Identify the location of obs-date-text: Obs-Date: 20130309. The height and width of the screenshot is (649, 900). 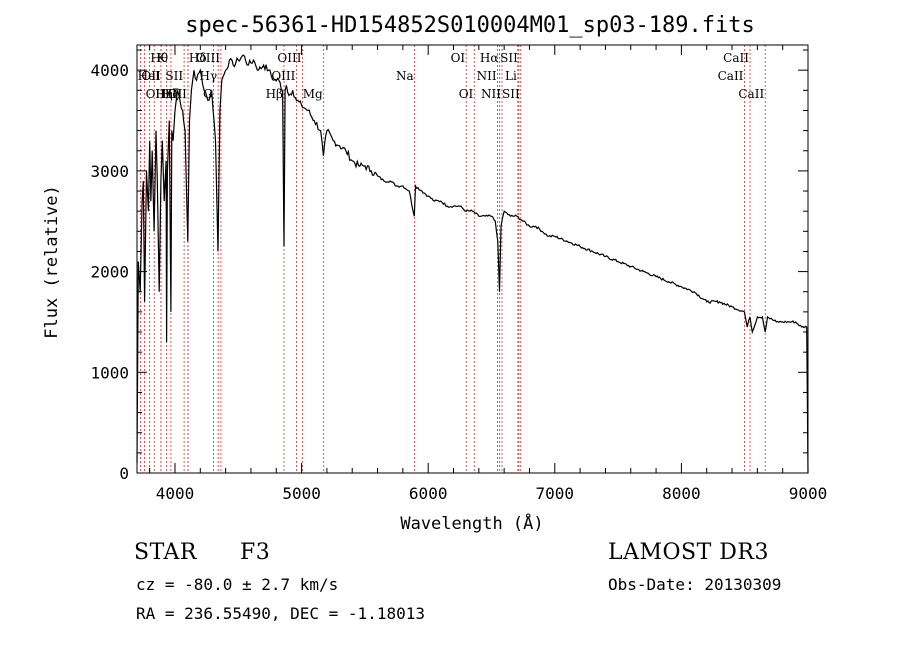
(695, 584).